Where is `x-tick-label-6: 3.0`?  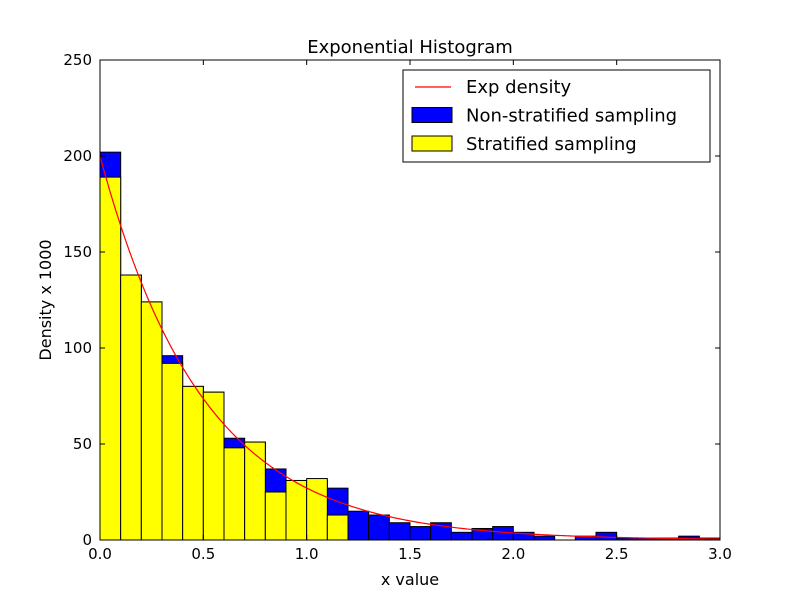 x-tick-label-6: 3.0 is located at coordinates (720, 554).